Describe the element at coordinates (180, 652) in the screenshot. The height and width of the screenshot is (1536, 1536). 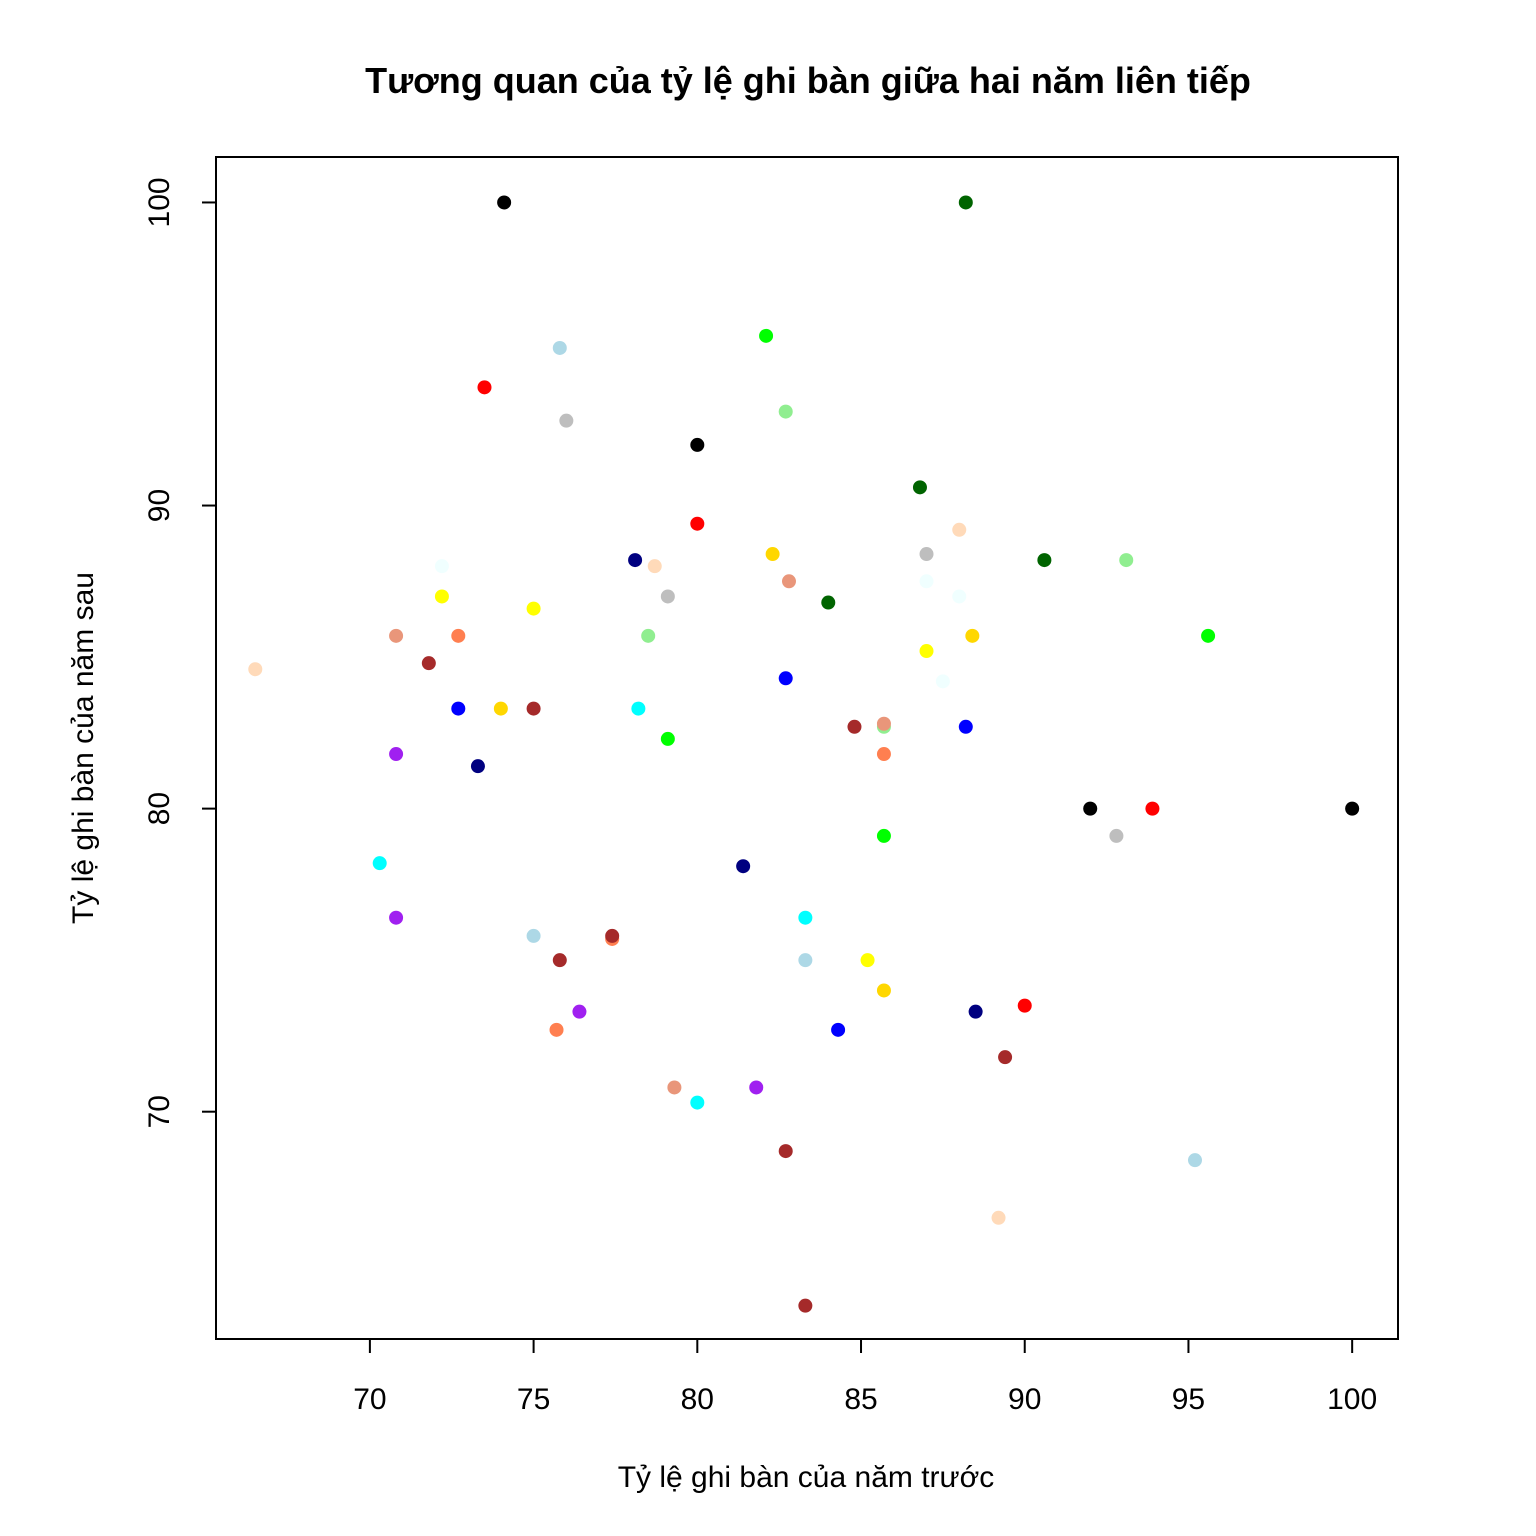
I see `y-axis: 70 80 90 100` at that location.